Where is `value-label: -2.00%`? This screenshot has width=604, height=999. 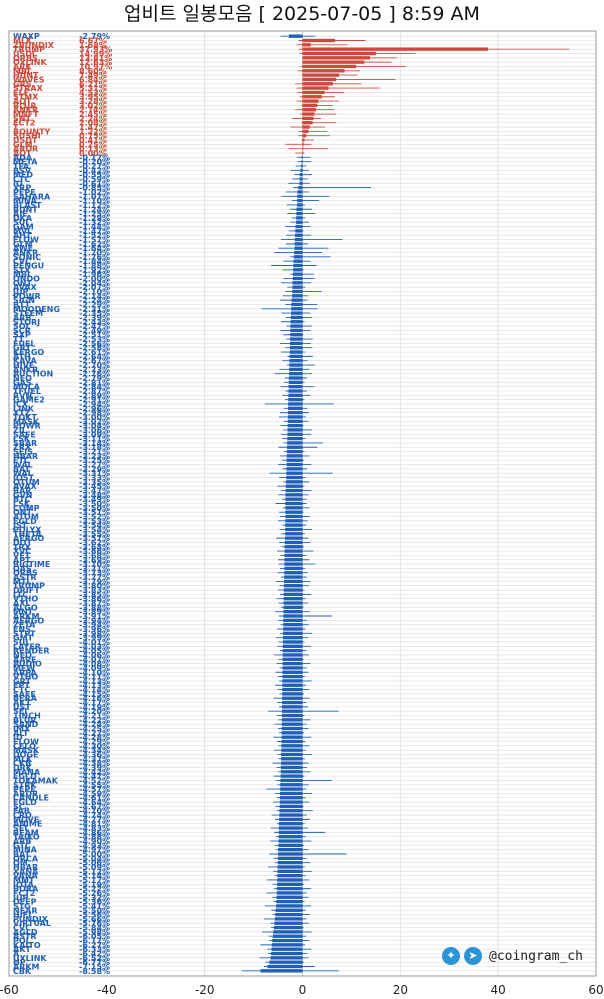
value-label: -2.00% is located at coordinates (94, 278).